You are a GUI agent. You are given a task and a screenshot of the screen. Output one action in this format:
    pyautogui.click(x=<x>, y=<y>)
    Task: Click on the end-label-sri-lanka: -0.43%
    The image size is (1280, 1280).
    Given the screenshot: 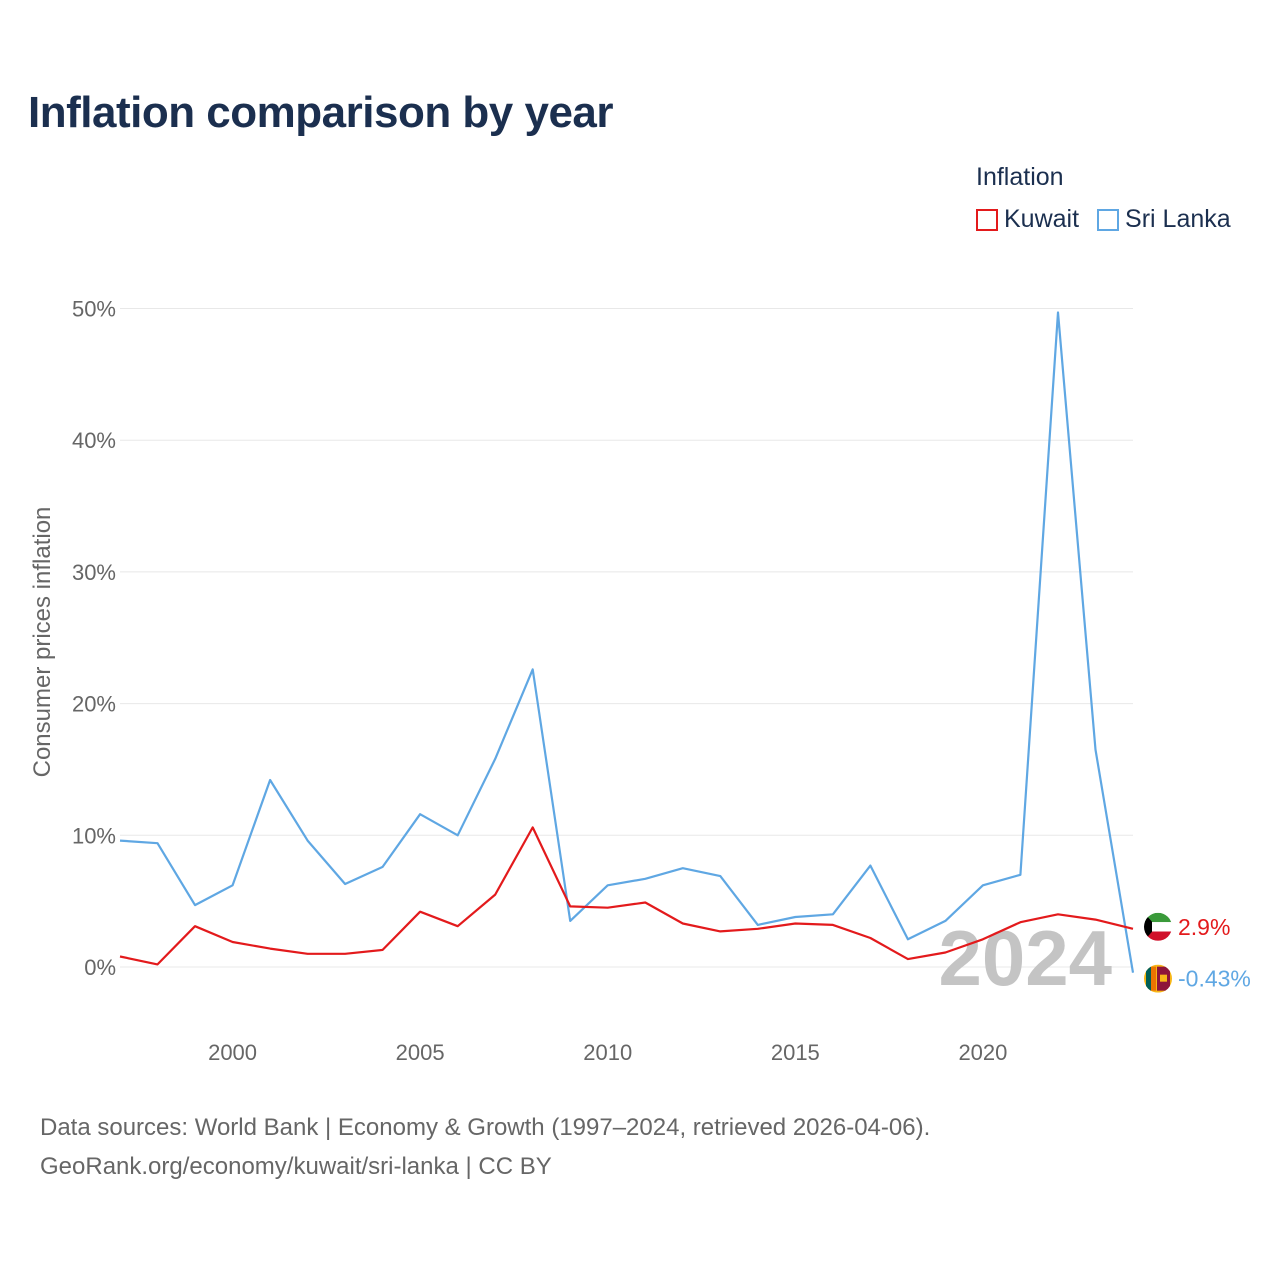 What is the action you would take?
    pyautogui.click(x=1214, y=979)
    